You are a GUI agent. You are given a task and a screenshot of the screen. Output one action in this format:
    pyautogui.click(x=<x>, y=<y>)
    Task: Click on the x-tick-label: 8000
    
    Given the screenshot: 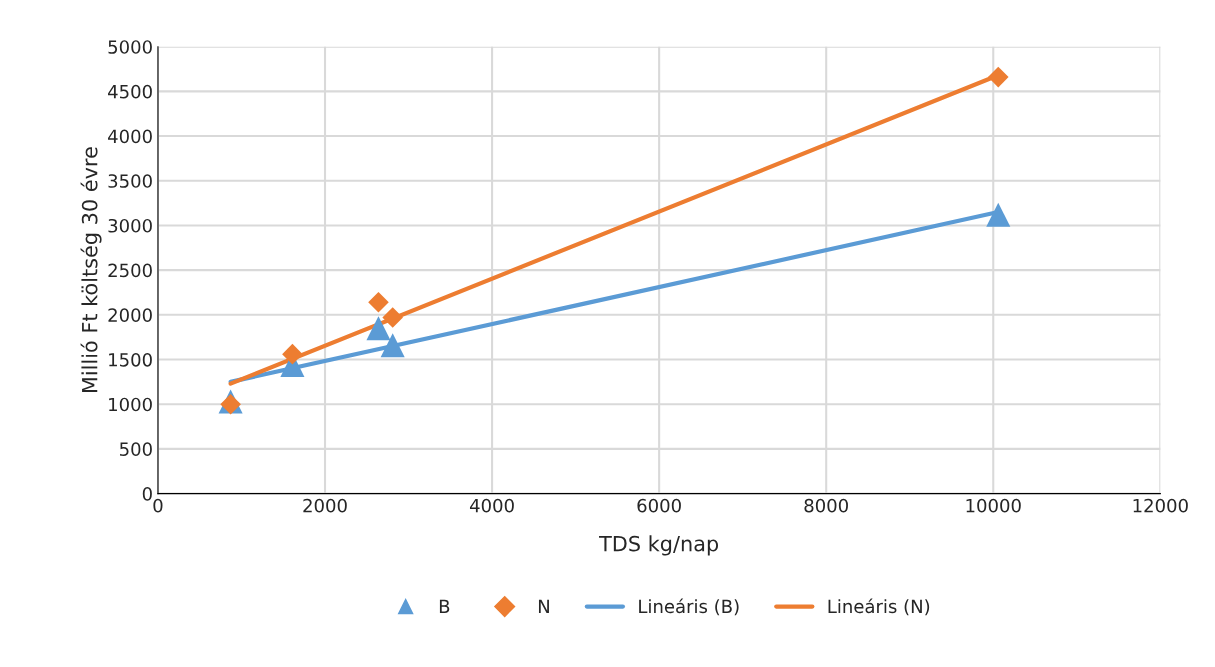 What is the action you would take?
    pyautogui.click(x=826, y=505)
    